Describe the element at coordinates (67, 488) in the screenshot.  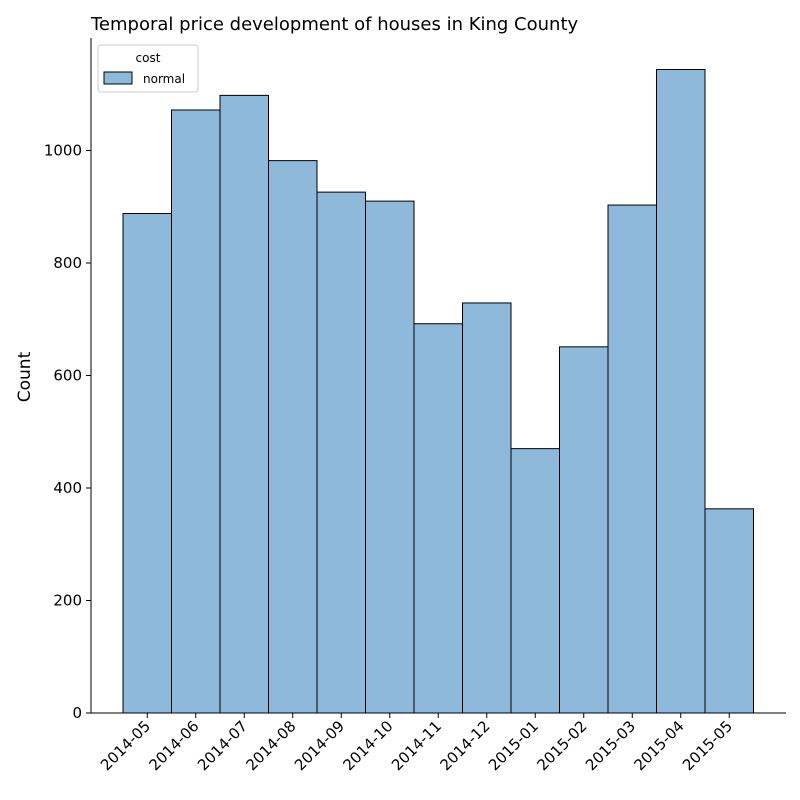
I see `y-tick-label: 400` at that location.